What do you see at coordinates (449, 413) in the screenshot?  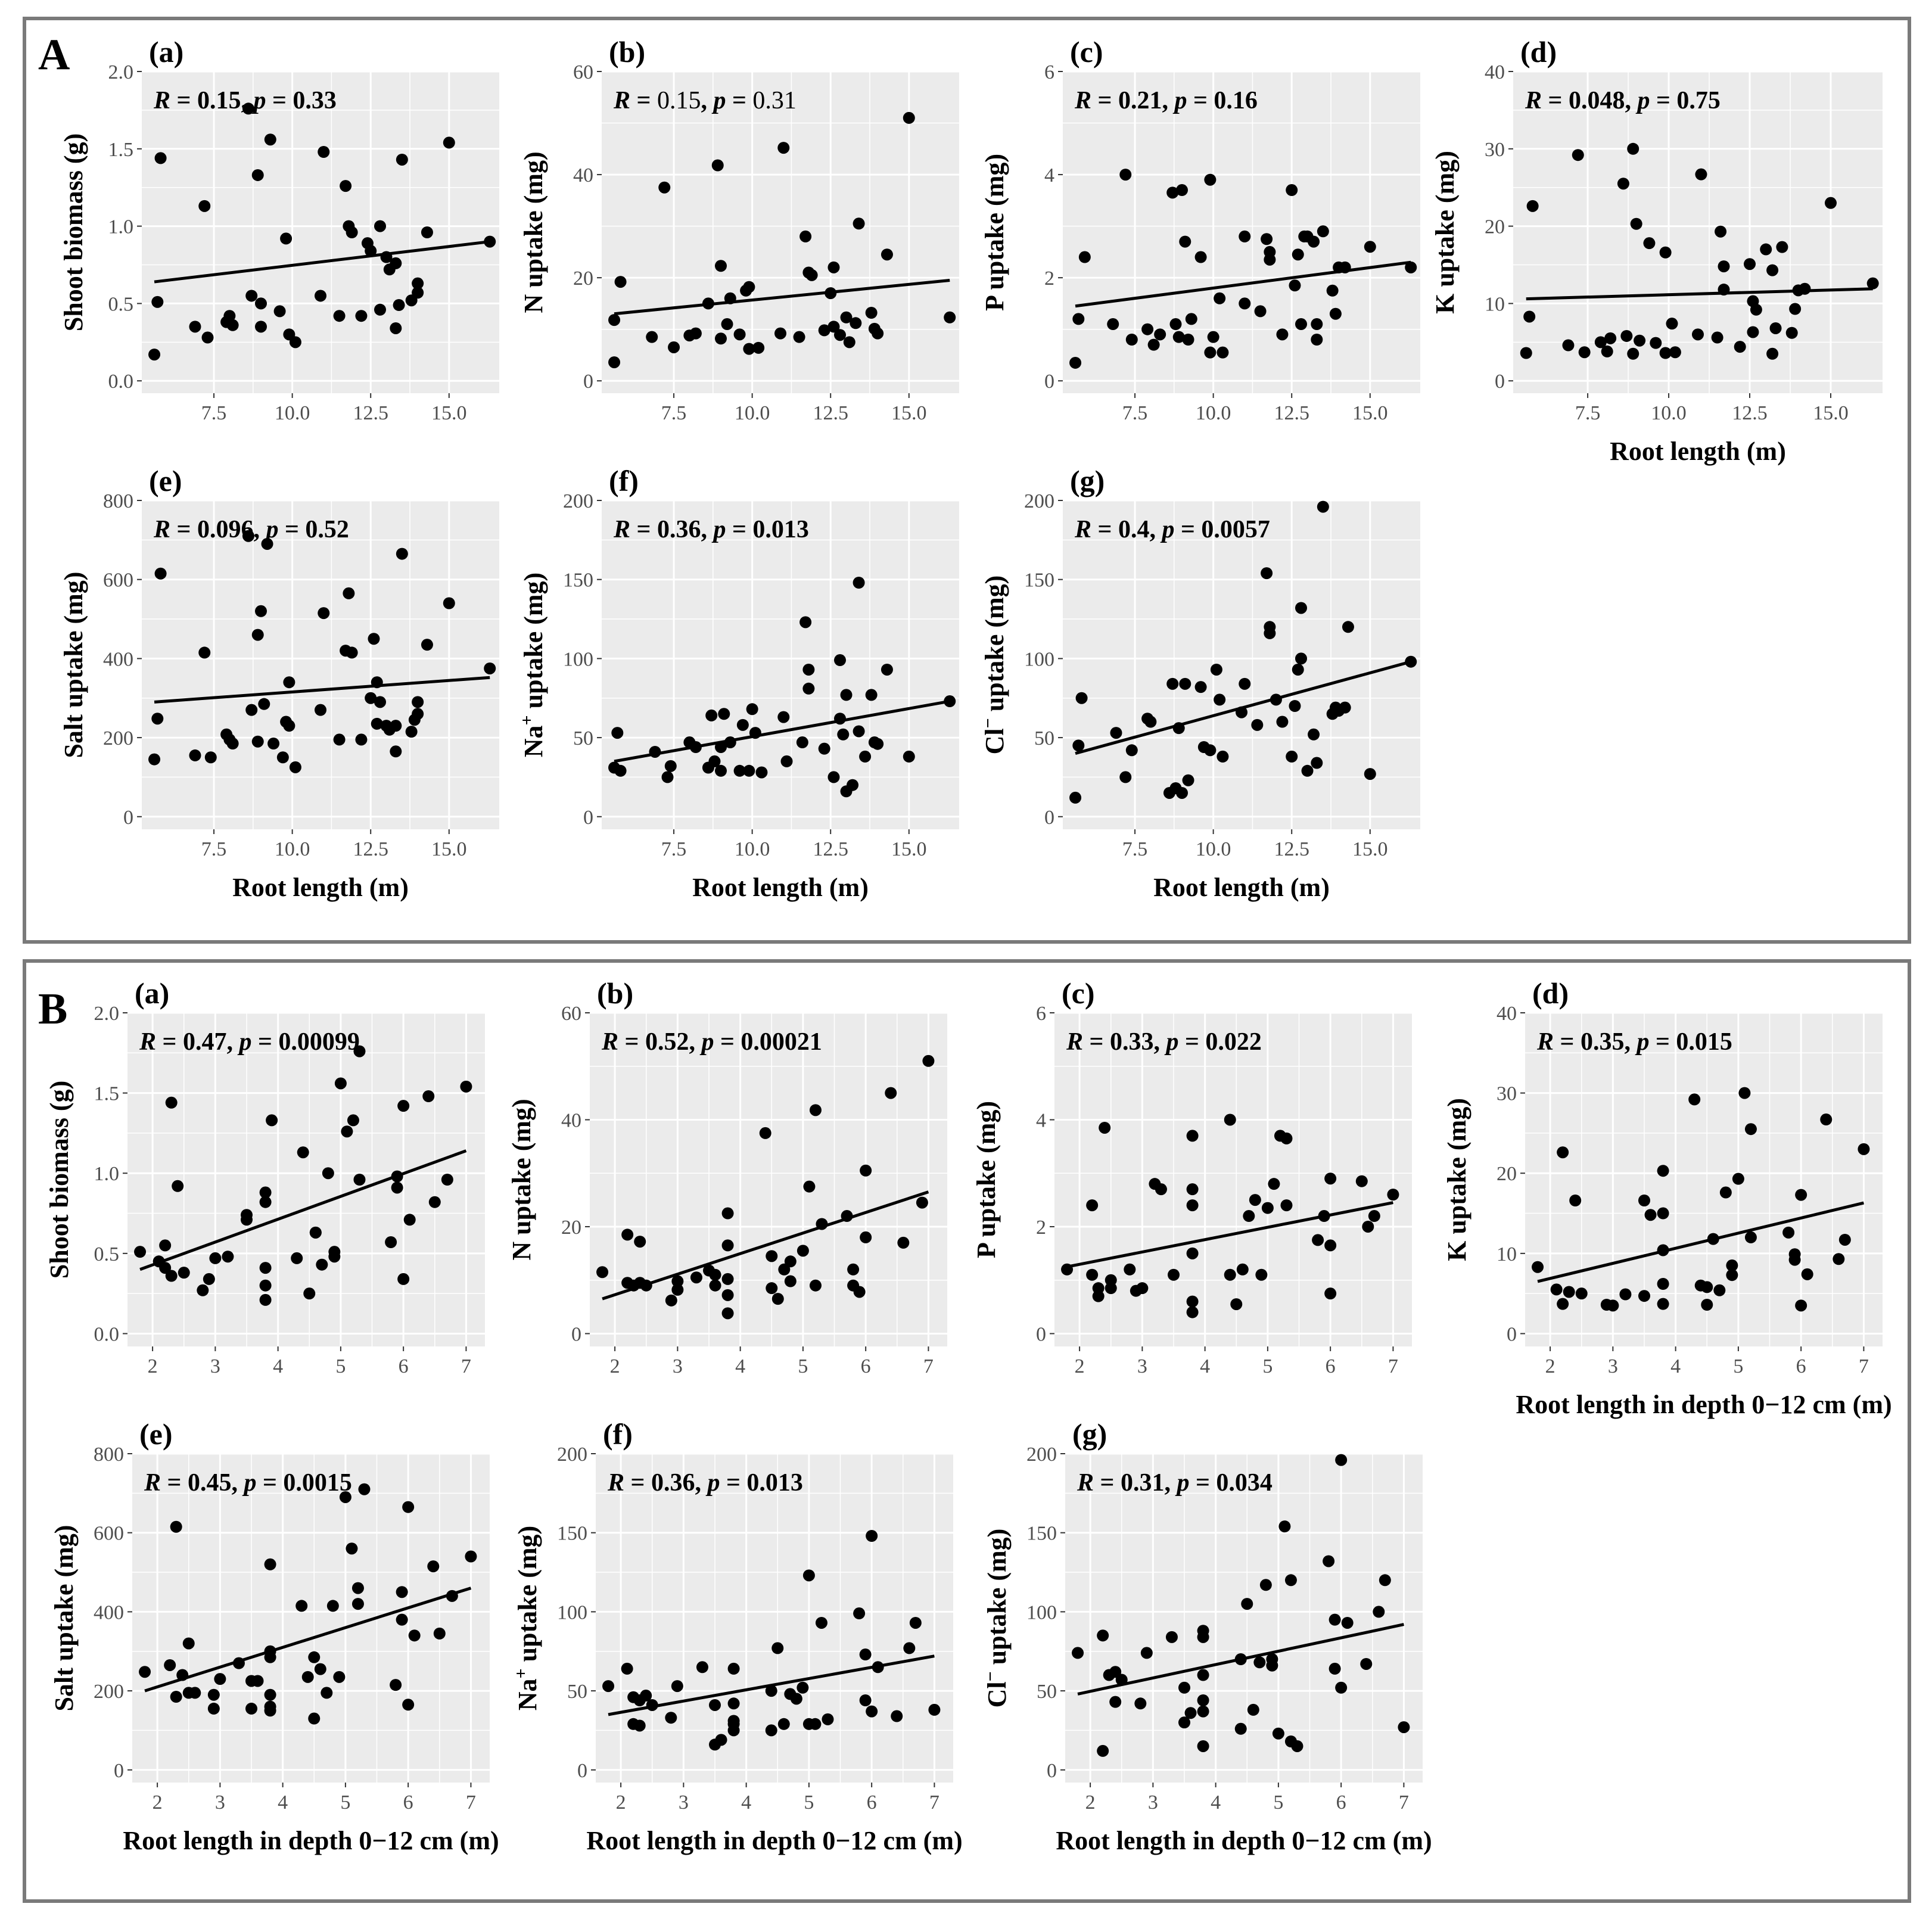 I see `x-tick-label: 15.0` at bounding box center [449, 413].